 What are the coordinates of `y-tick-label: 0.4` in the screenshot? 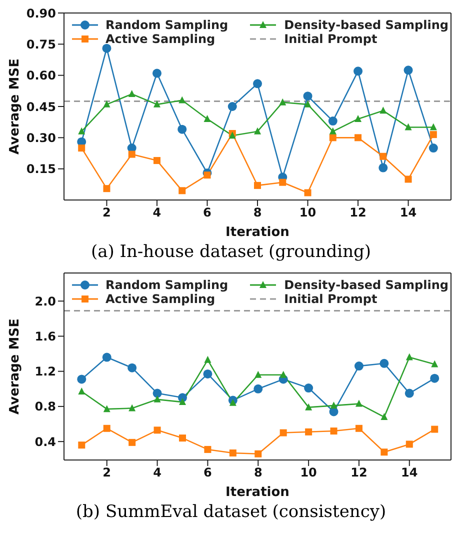 It's located at (45, 441).